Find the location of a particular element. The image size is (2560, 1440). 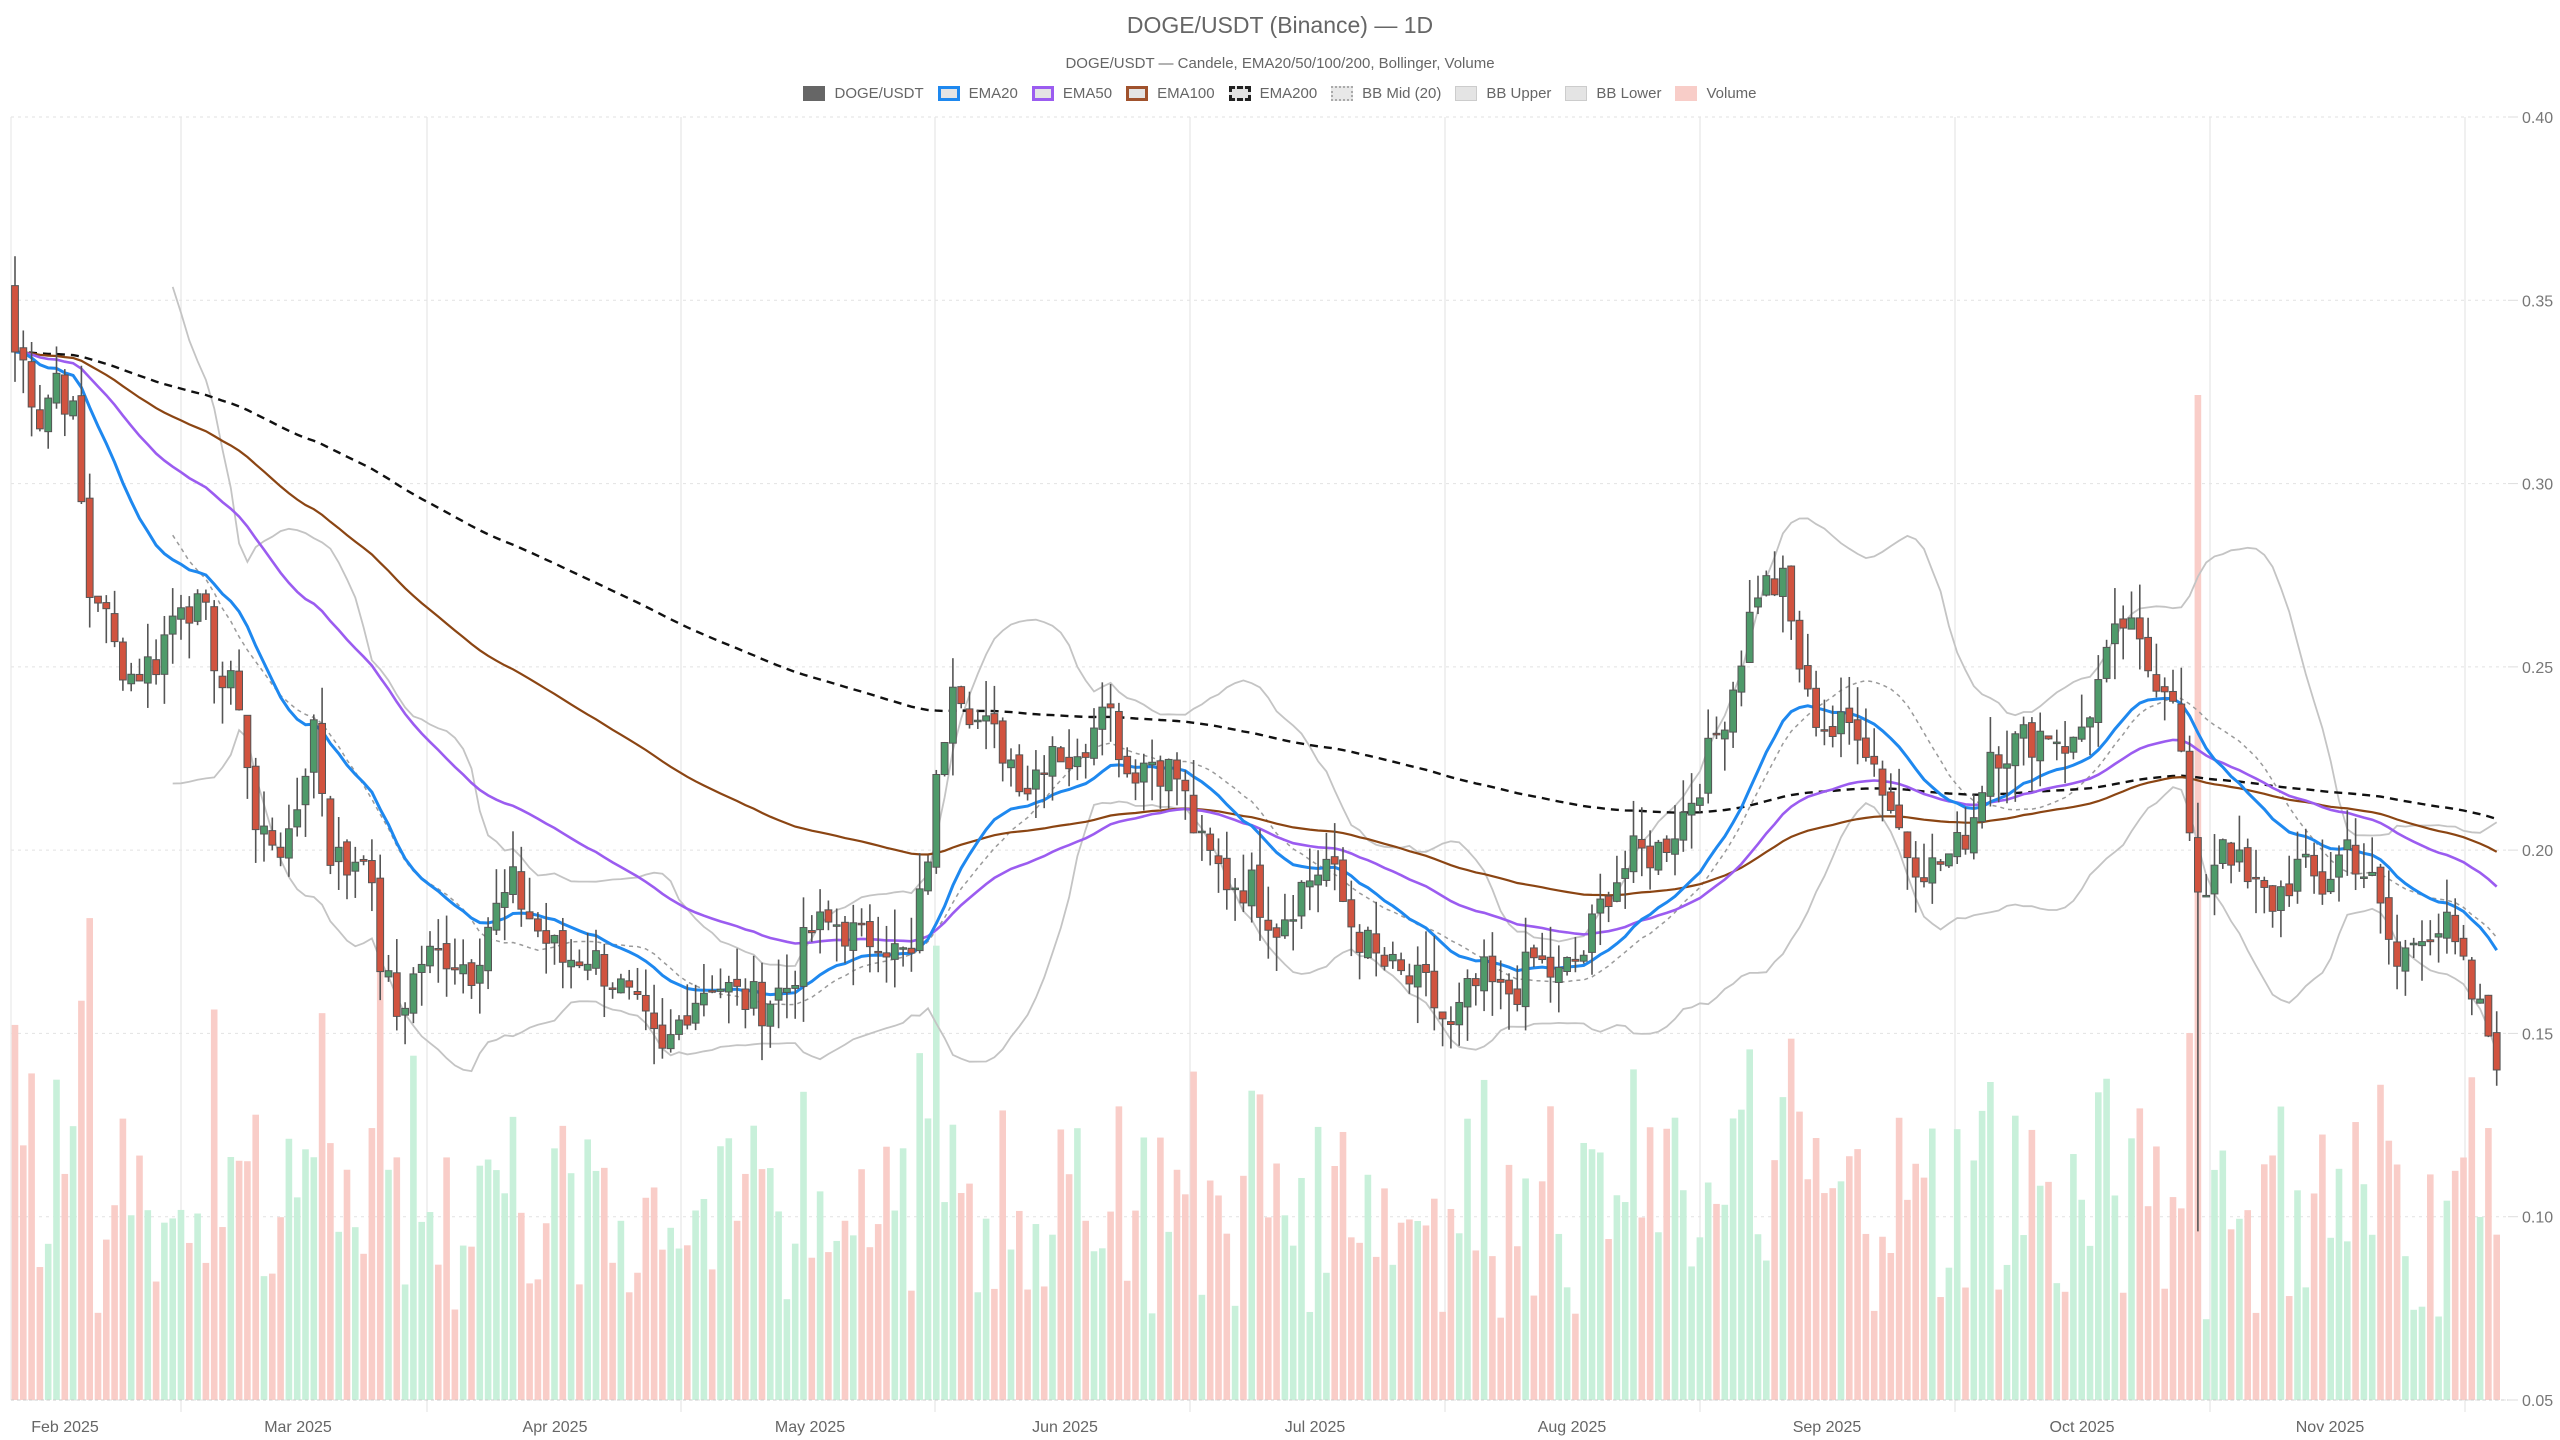

x-tick-label: Mar 2025 is located at coordinates (298, 1427).